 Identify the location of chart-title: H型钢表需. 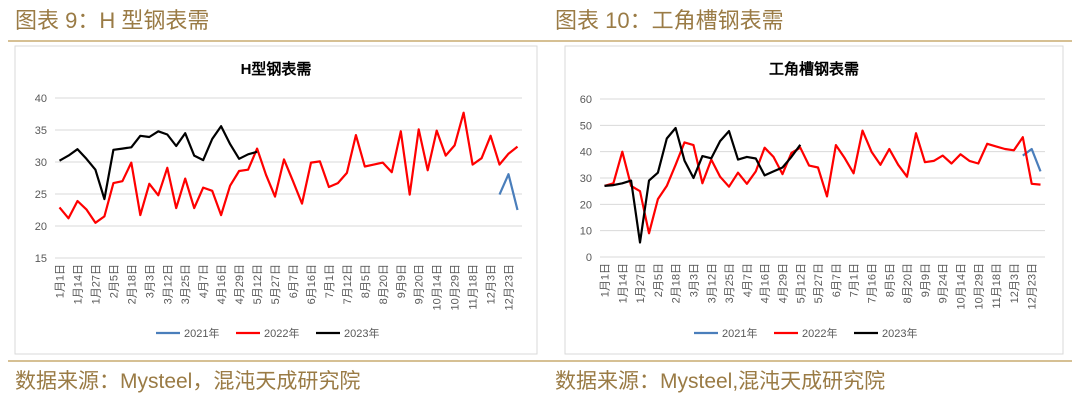
(276, 69).